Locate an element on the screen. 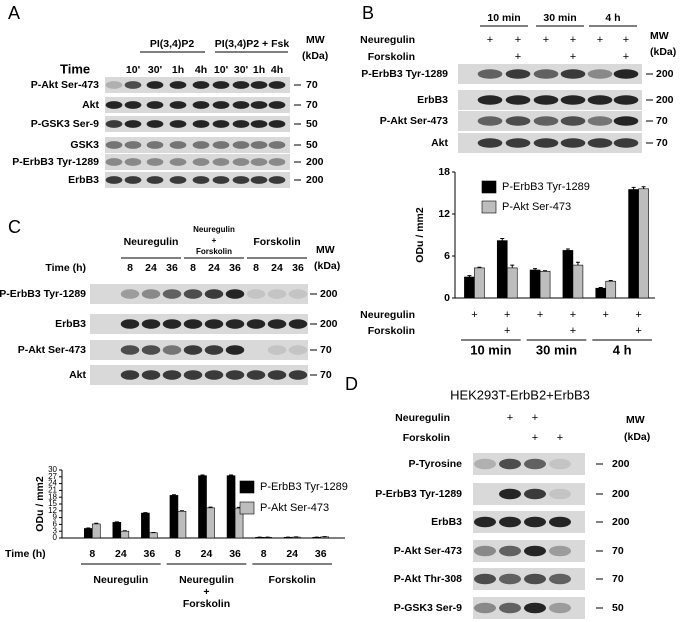  time-label: Time (h) is located at coordinates (65, 268).